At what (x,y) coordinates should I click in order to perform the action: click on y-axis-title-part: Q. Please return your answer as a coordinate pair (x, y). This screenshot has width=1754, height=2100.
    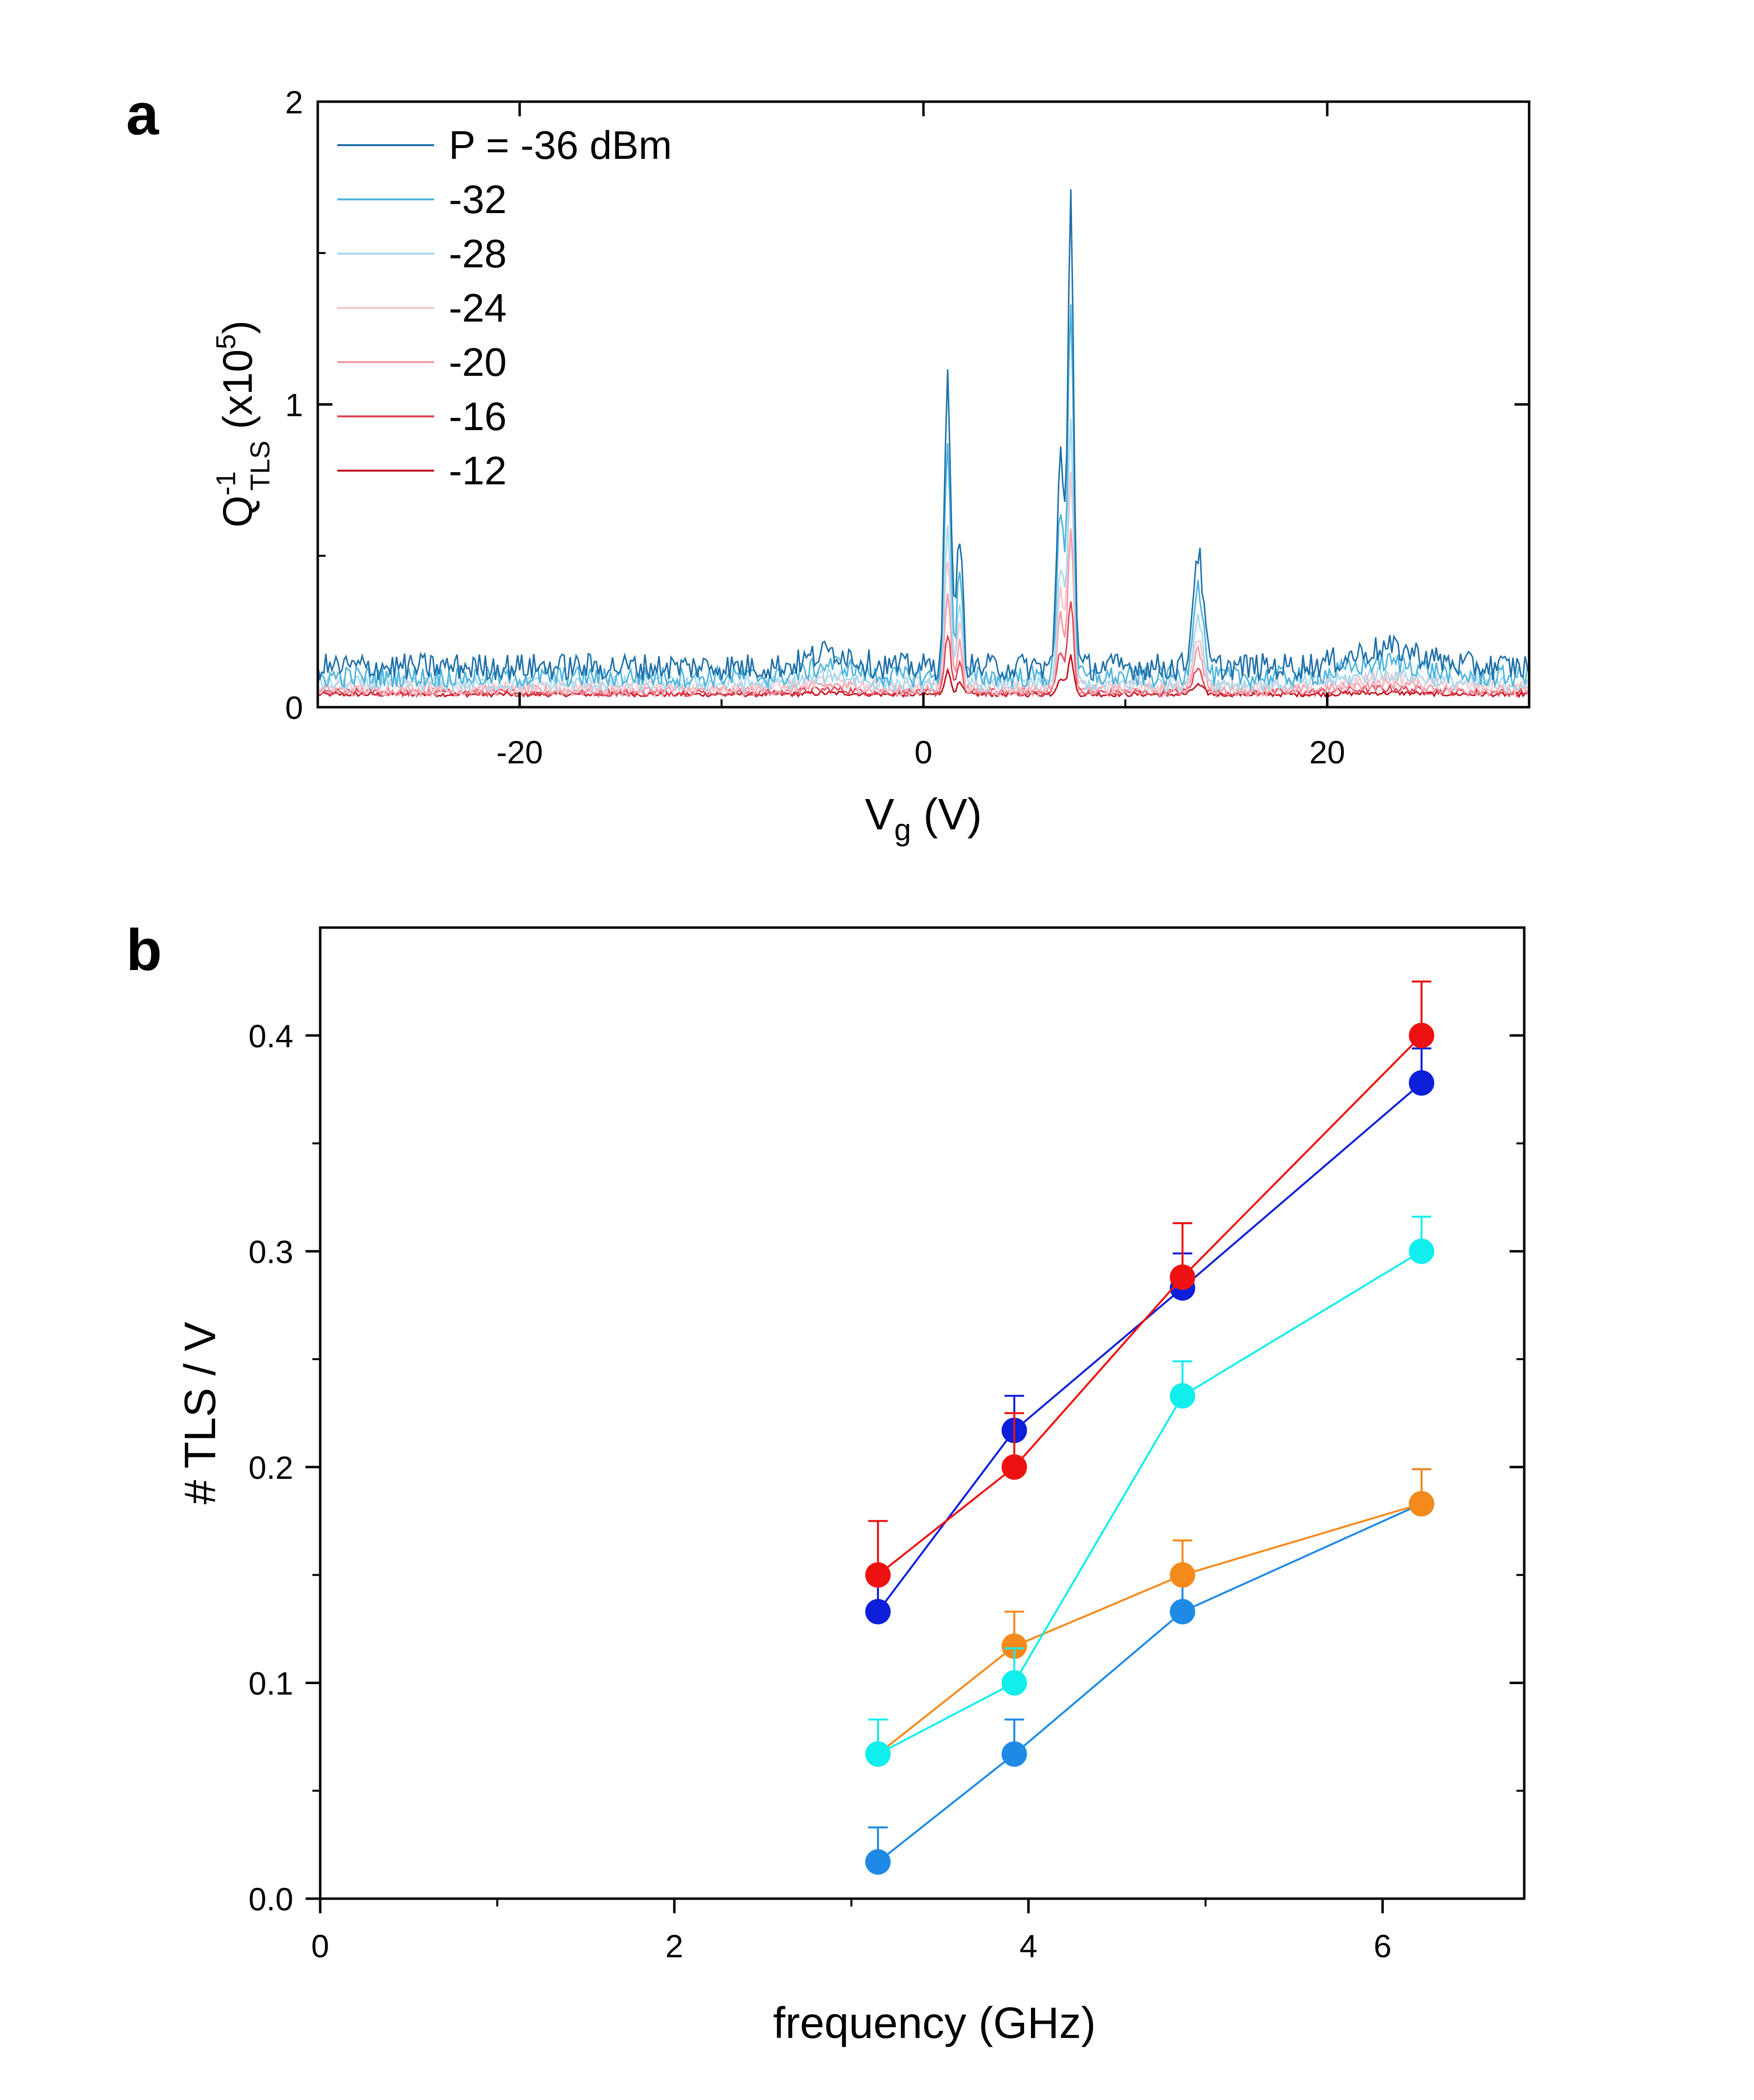
    Looking at the image, I should click on (238, 511).